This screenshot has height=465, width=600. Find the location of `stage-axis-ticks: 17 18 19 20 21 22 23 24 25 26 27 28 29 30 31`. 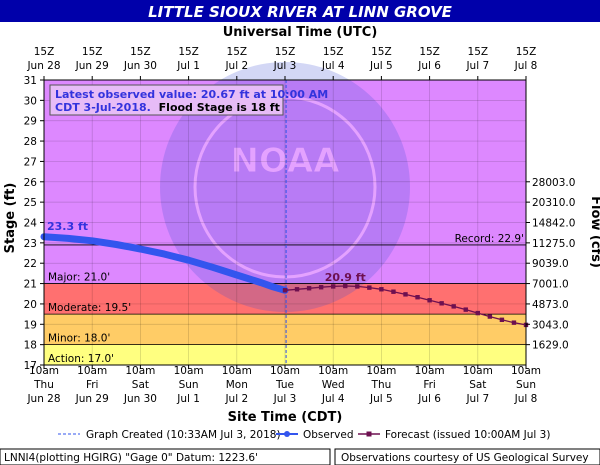

stage-axis-ticks: 17 18 19 20 21 22 23 24 25 26 27 28 29 30 31 is located at coordinates (34, 223).